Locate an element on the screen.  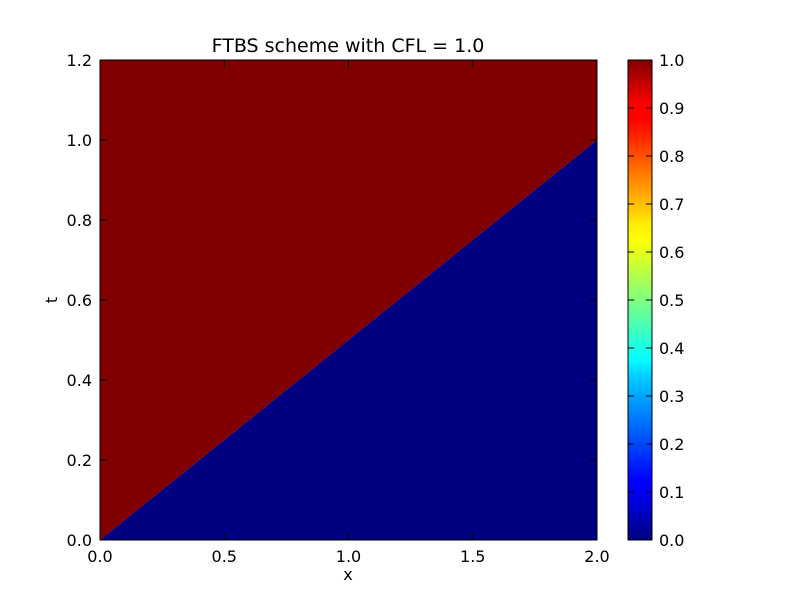
colorbar-tick-label: 0.5 is located at coordinates (671, 300).